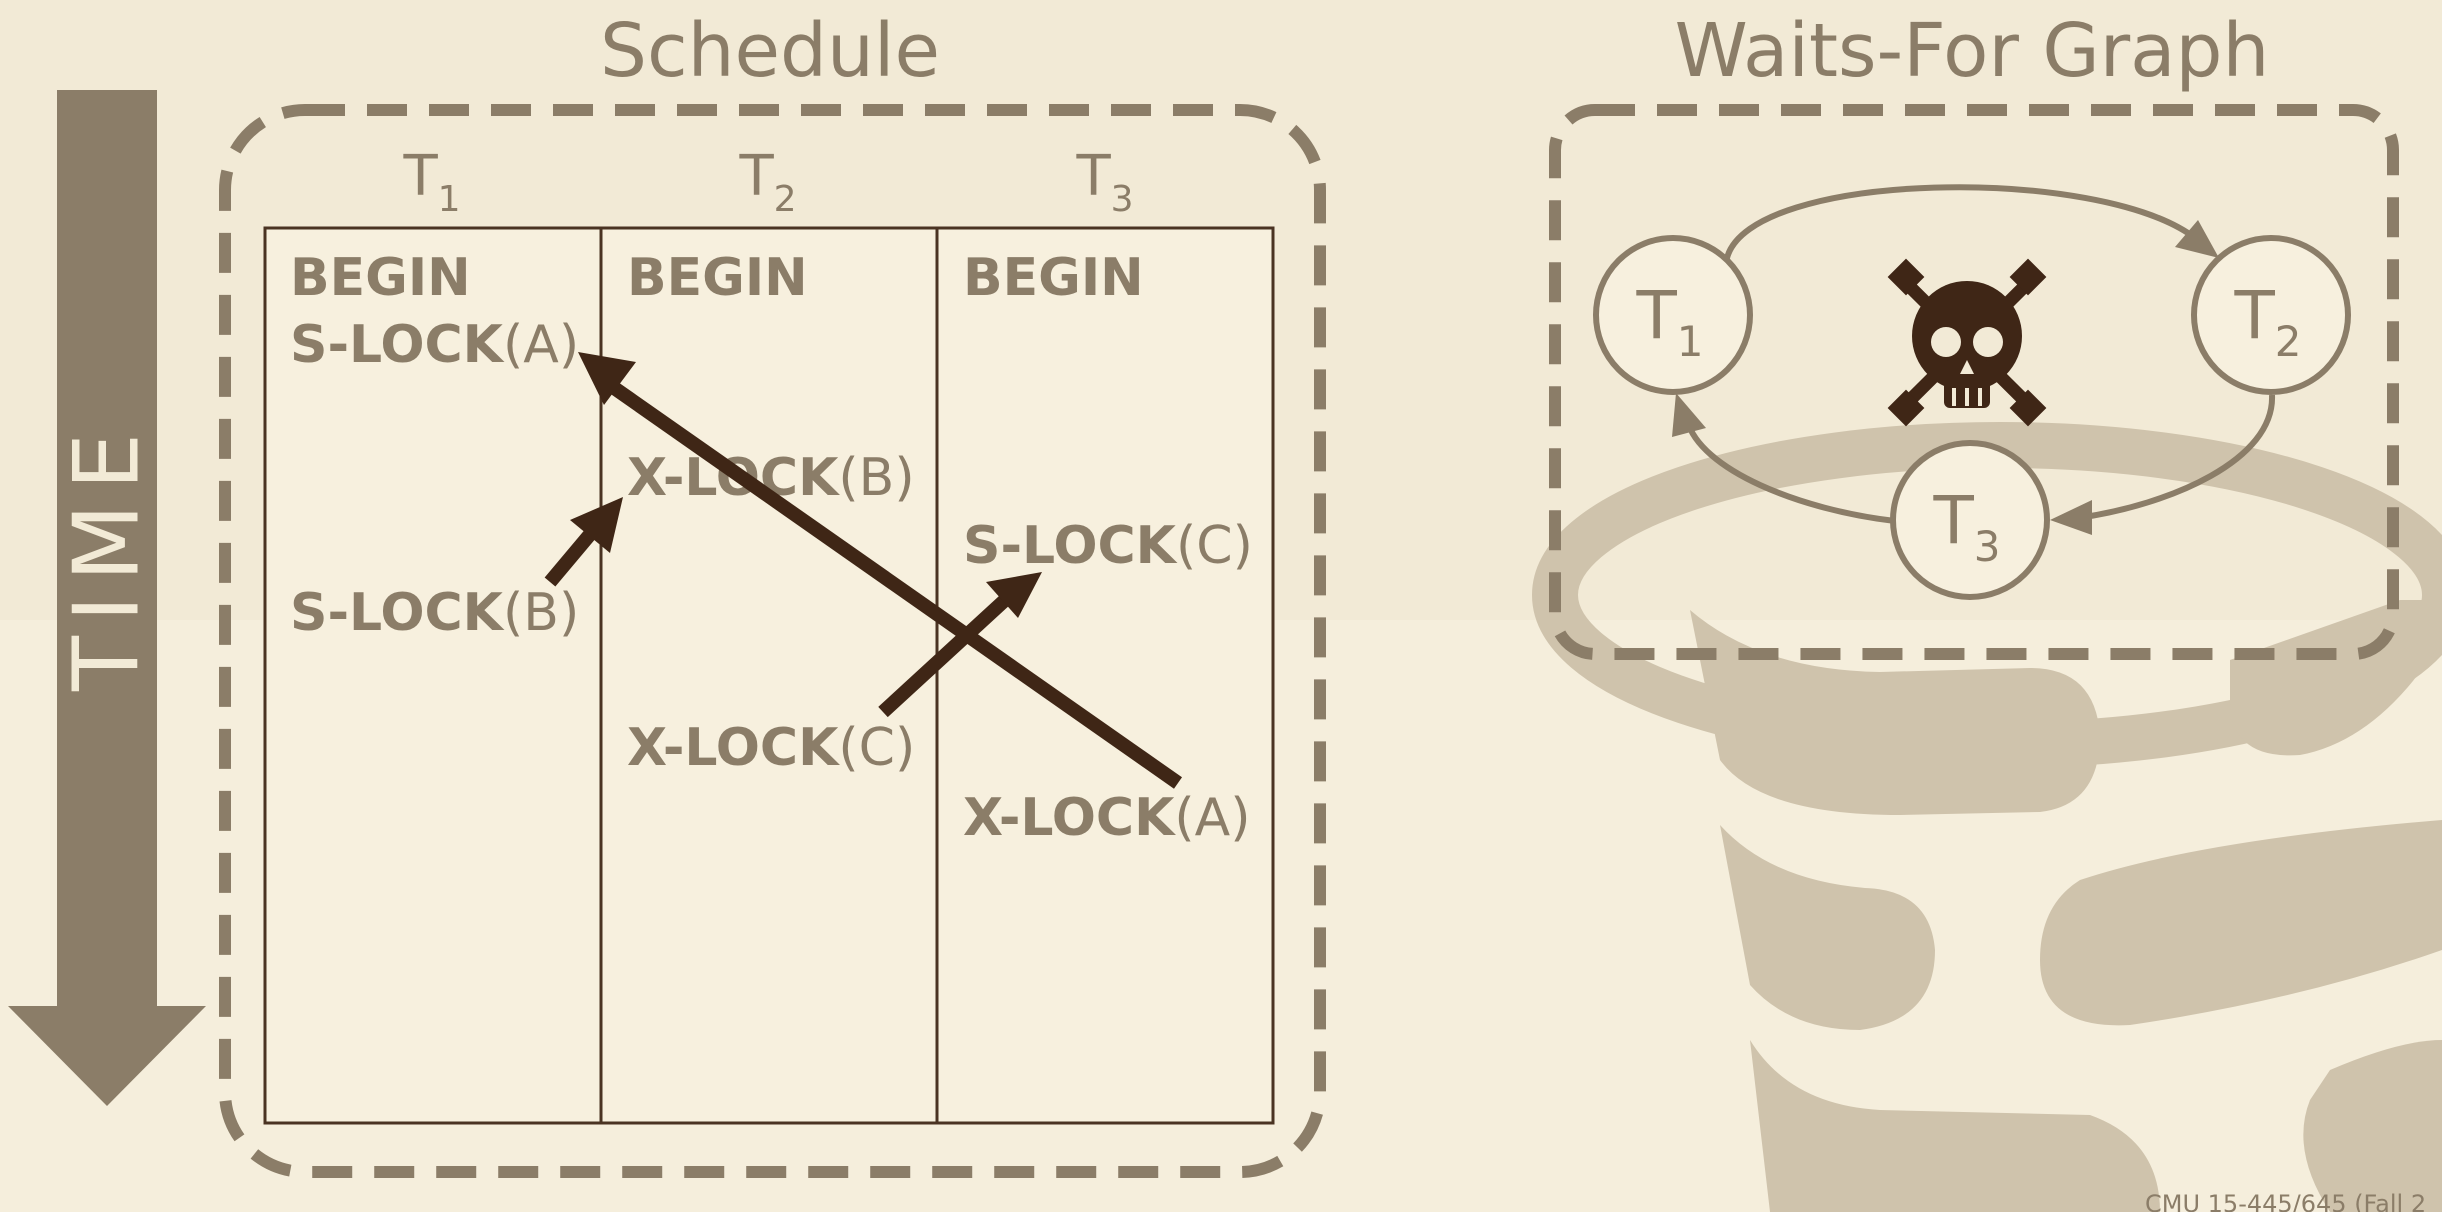 Image resolution: width=2442 pixels, height=1212 pixels. What do you see at coordinates (767, 182) in the screenshot?
I see `column-header-t2: T2` at bounding box center [767, 182].